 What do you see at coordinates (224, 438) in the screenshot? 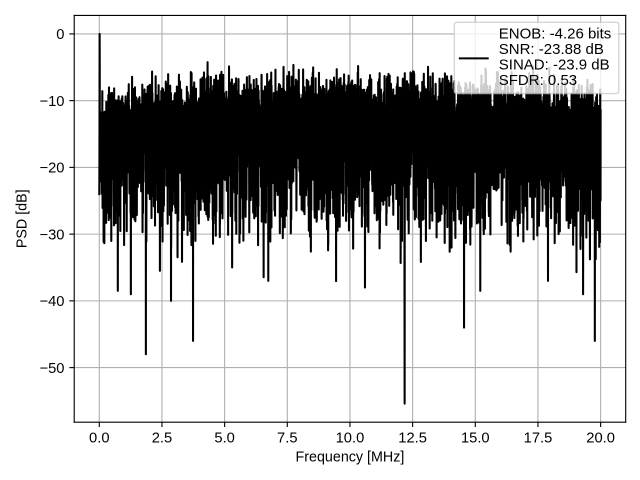
I see `svg-text: 5.0` at bounding box center [224, 438].